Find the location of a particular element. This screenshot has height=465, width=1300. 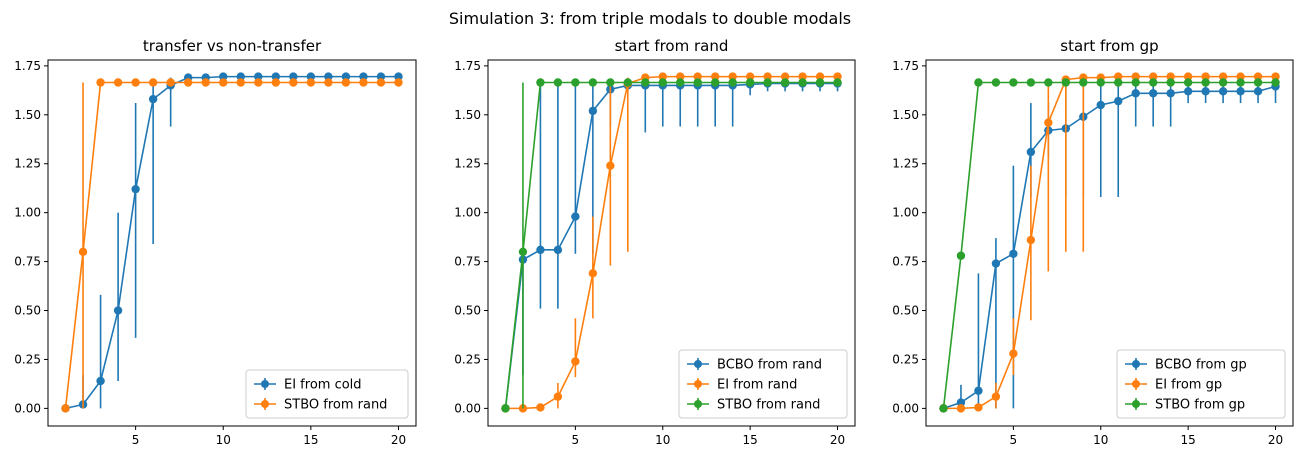

legend-label: STBO from gp is located at coordinates (1200, 405).